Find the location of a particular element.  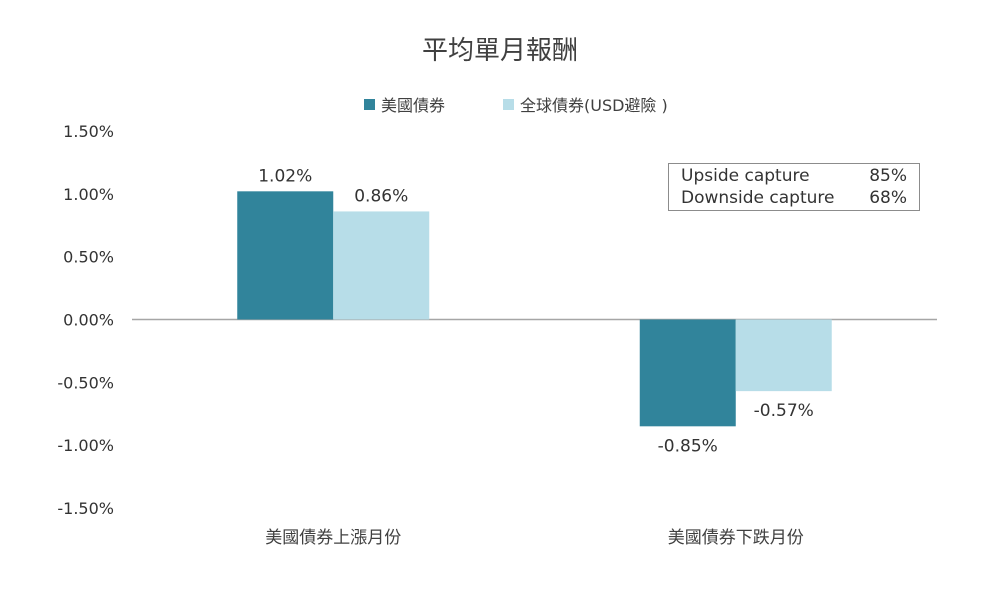

data-label: -0.85% is located at coordinates (688, 446).